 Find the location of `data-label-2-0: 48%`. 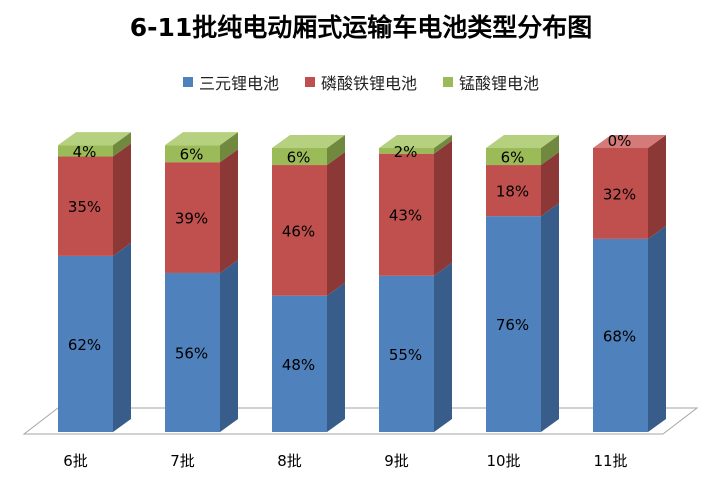

data-label-2-0: 48% is located at coordinates (298, 365).